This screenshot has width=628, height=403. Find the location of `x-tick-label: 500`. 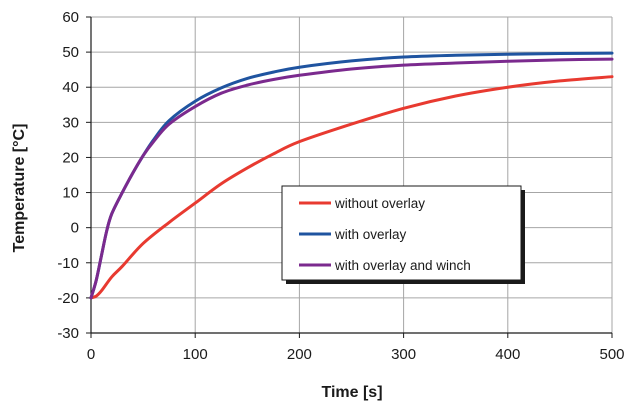

x-tick-label: 500 is located at coordinates (611, 354).